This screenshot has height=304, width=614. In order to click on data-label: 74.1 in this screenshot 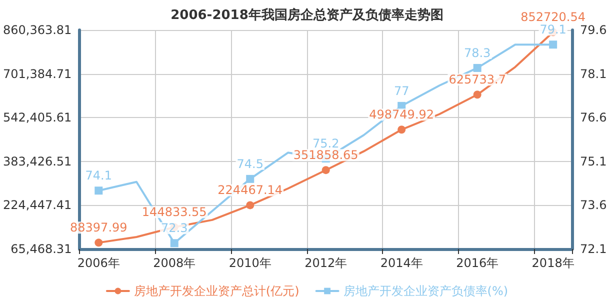, I will do `click(98, 175)`.